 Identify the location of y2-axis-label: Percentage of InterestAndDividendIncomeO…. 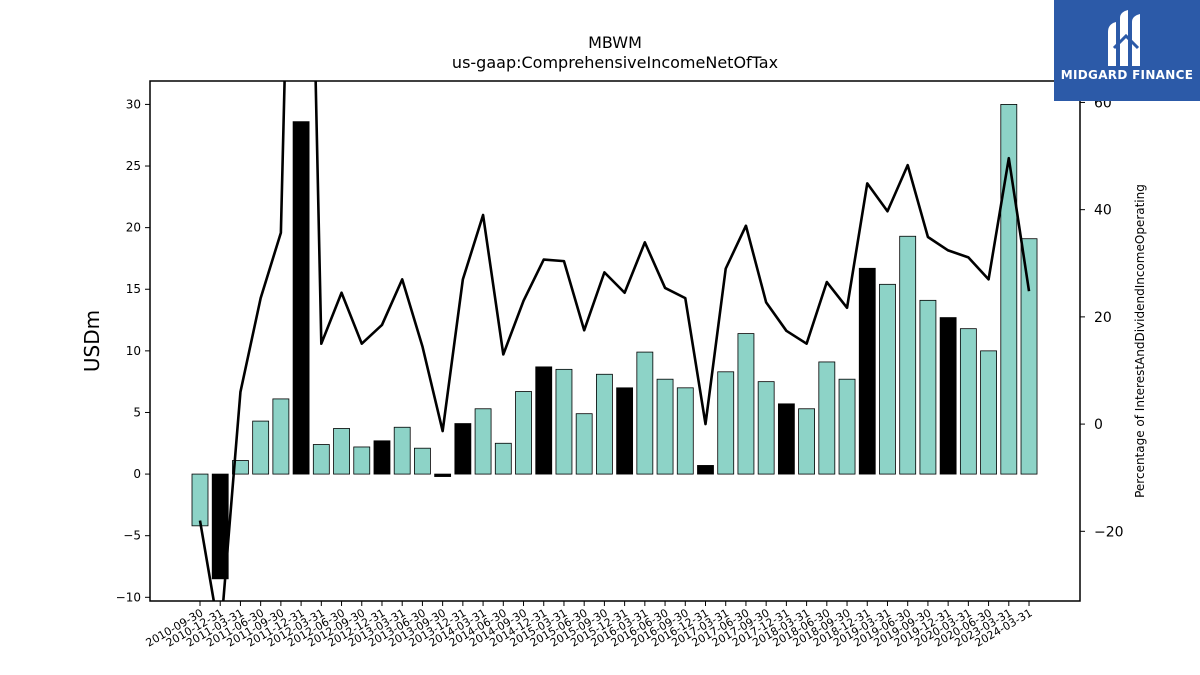
(1140, 341).